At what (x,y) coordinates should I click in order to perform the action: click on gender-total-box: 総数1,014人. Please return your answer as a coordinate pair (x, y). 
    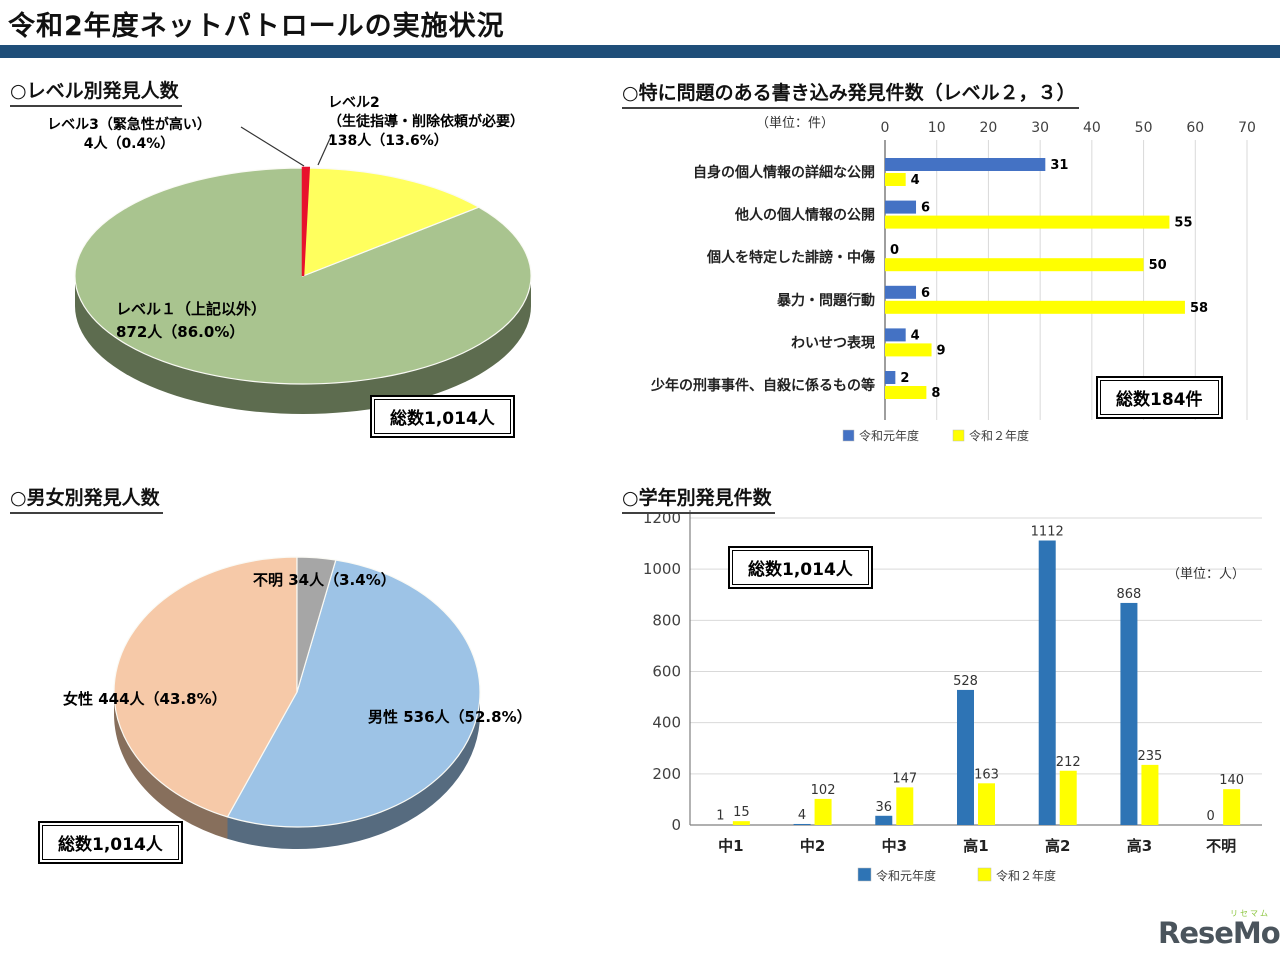
    Looking at the image, I should click on (110, 842).